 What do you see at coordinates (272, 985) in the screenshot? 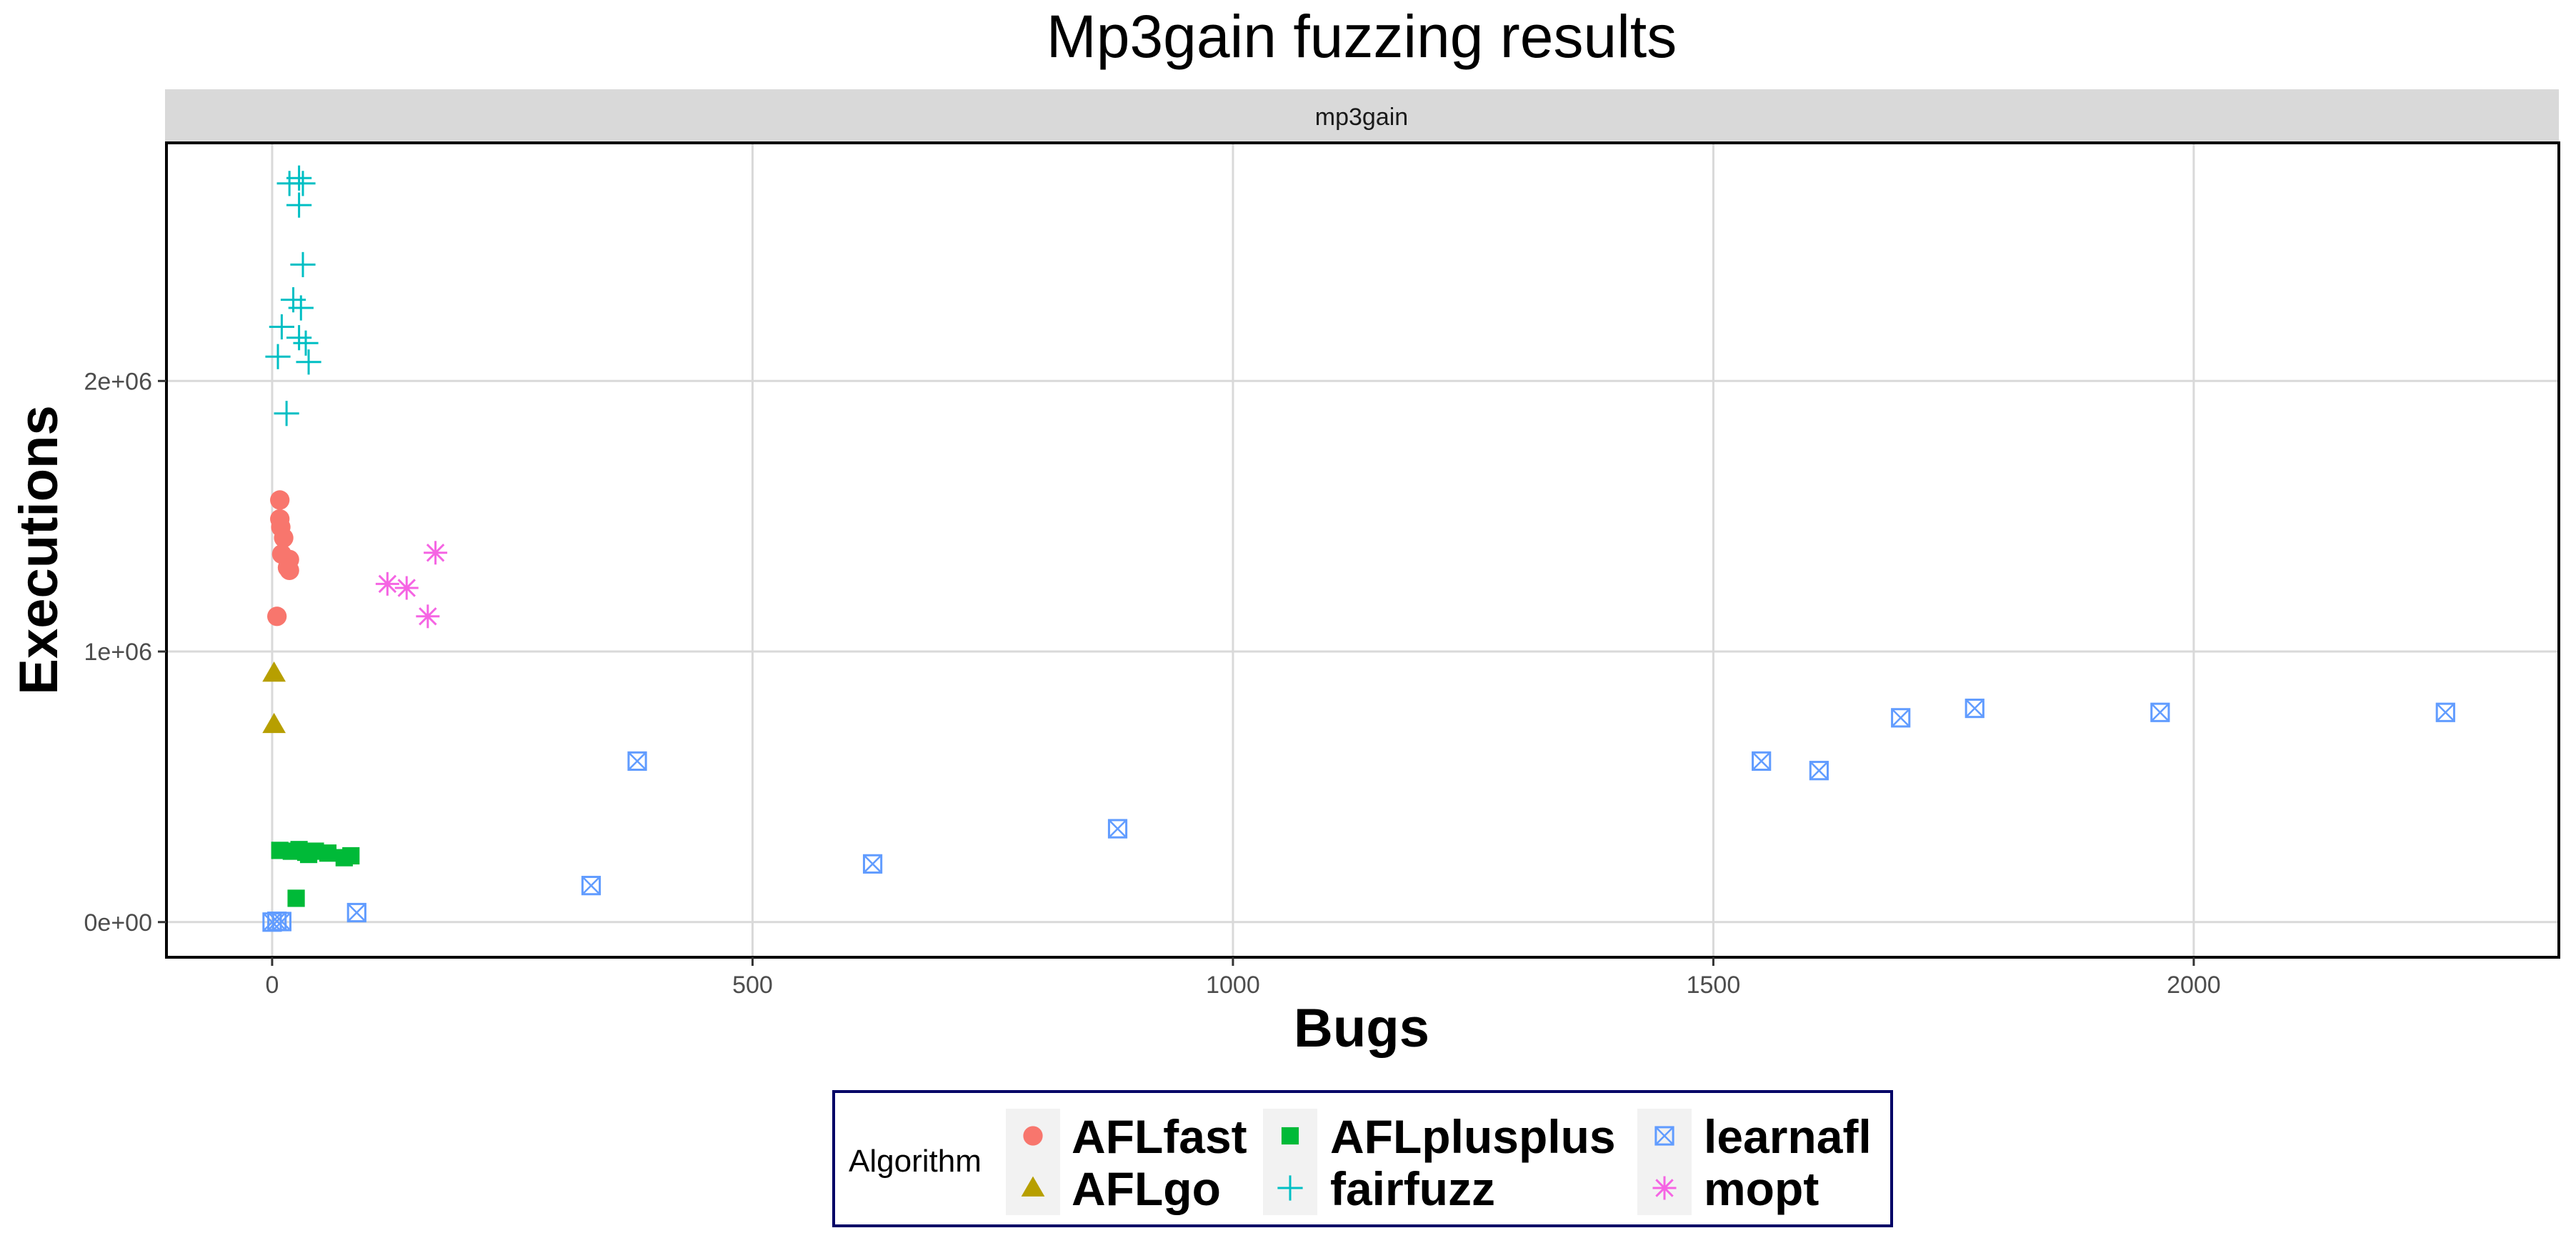
I see `x-tick-label: 0` at bounding box center [272, 985].